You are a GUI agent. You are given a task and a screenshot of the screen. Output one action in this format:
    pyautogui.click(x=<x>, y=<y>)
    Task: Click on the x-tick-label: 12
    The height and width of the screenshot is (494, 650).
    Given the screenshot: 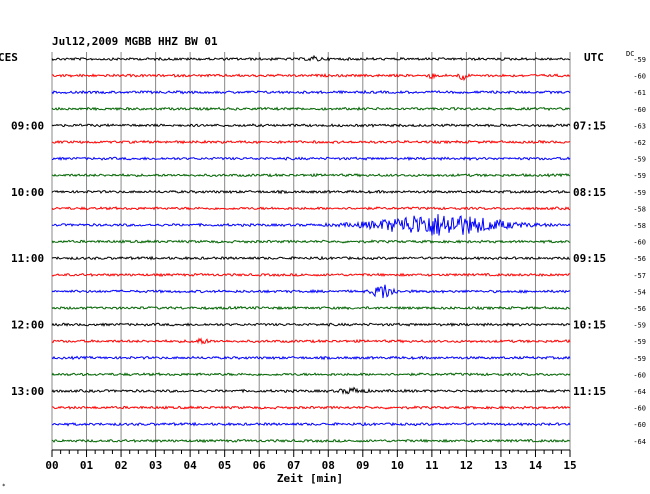 What is the action you would take?
    pyautogui.click(x=466, y=465)
    